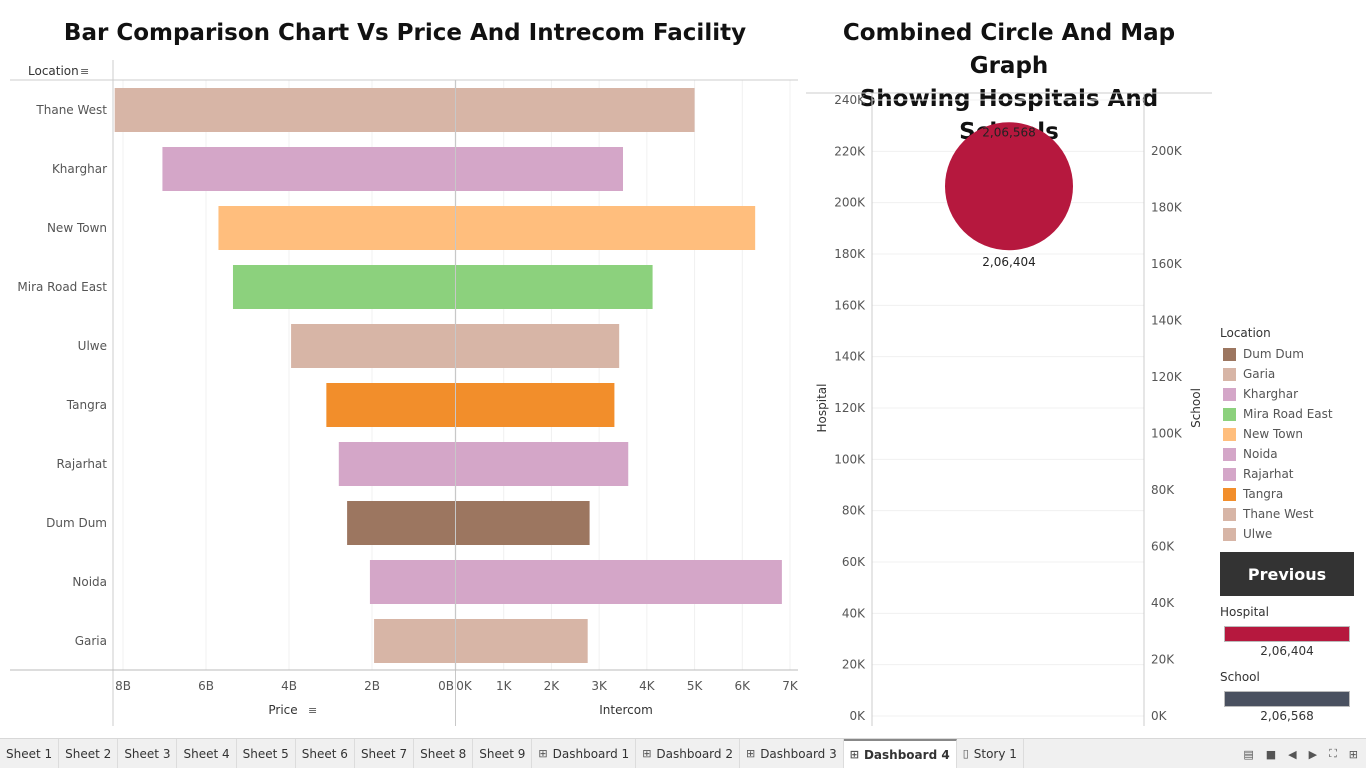 This screenshot has height=768, width=1366. Describe the element at coordinates (1333, 753) in the screenshot. I see `fit-screen-icon: ⛶` at that location.